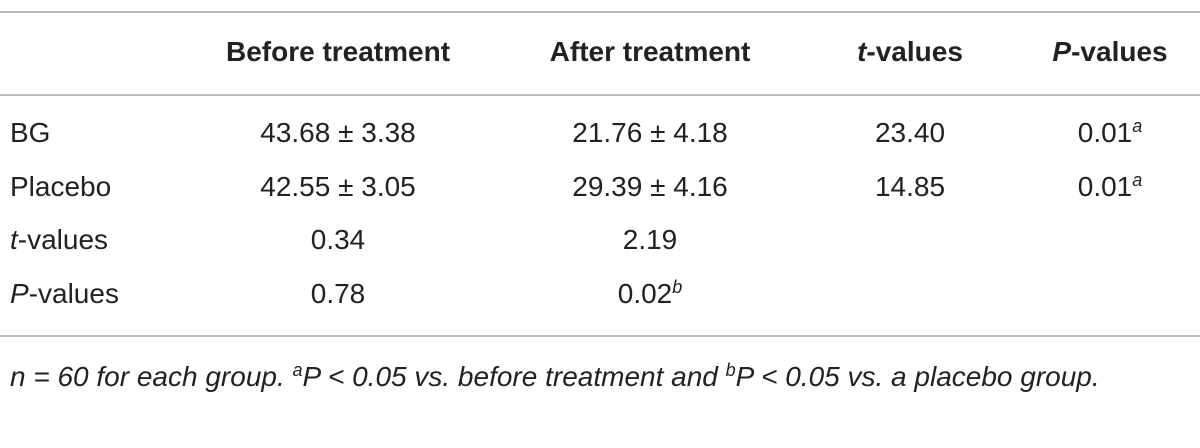 The image size is (1200, 448). I want to click on row-label: Placebo, so click(60, 187).